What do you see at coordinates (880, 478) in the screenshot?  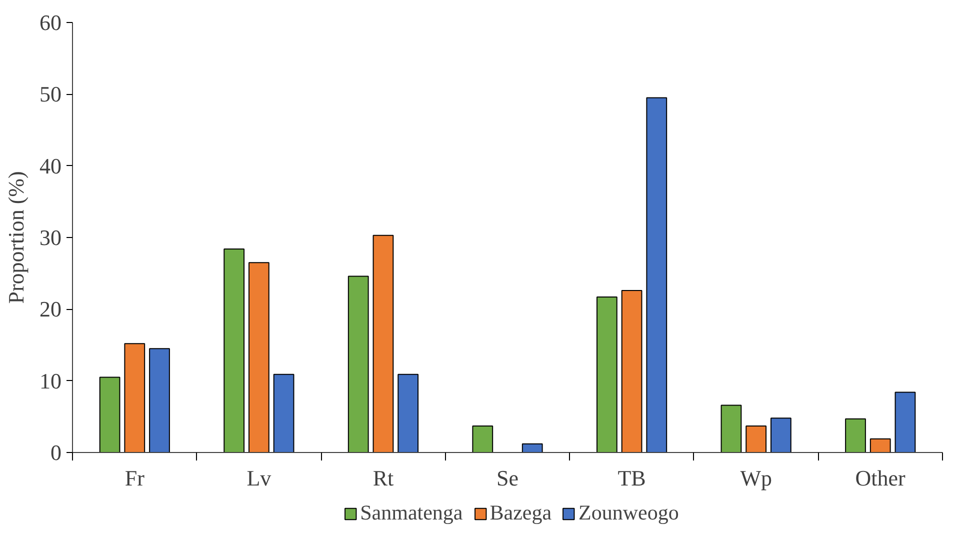 I see `x-tick-label: Other` at bounding box center [880, 478].